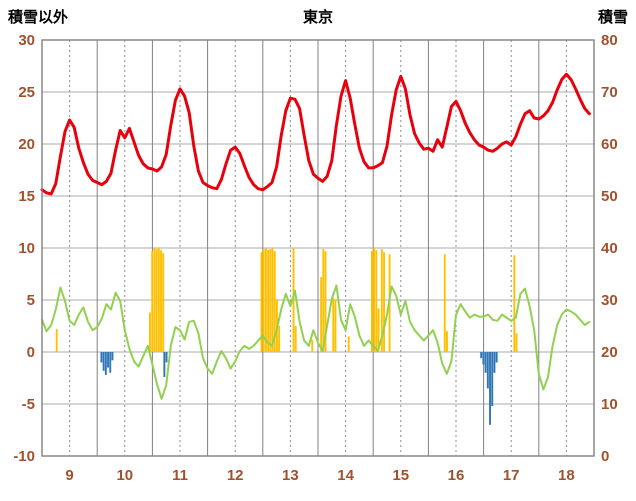 The image size is (636, 501). Describe the element at coordinates (456, 475) in the screenshot. I see `x-tick-label: 16` at that location.